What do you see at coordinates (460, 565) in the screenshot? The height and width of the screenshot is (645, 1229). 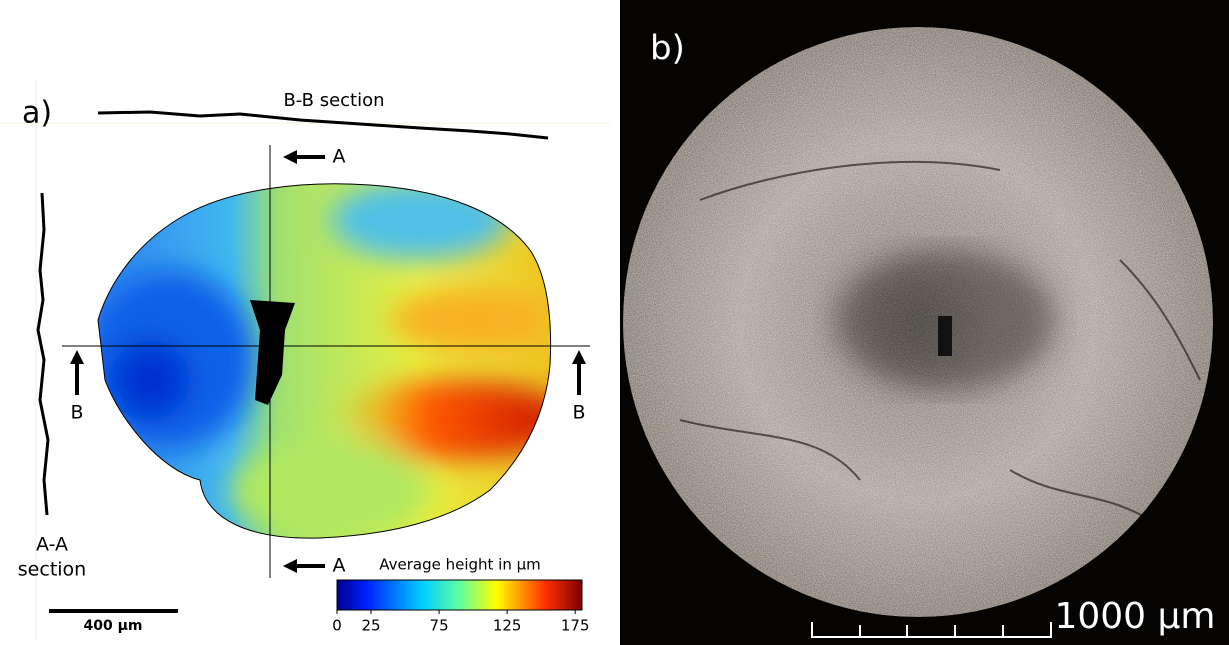 I see `colorbar-title: Average height in µm` at bounding box center [460, 565].